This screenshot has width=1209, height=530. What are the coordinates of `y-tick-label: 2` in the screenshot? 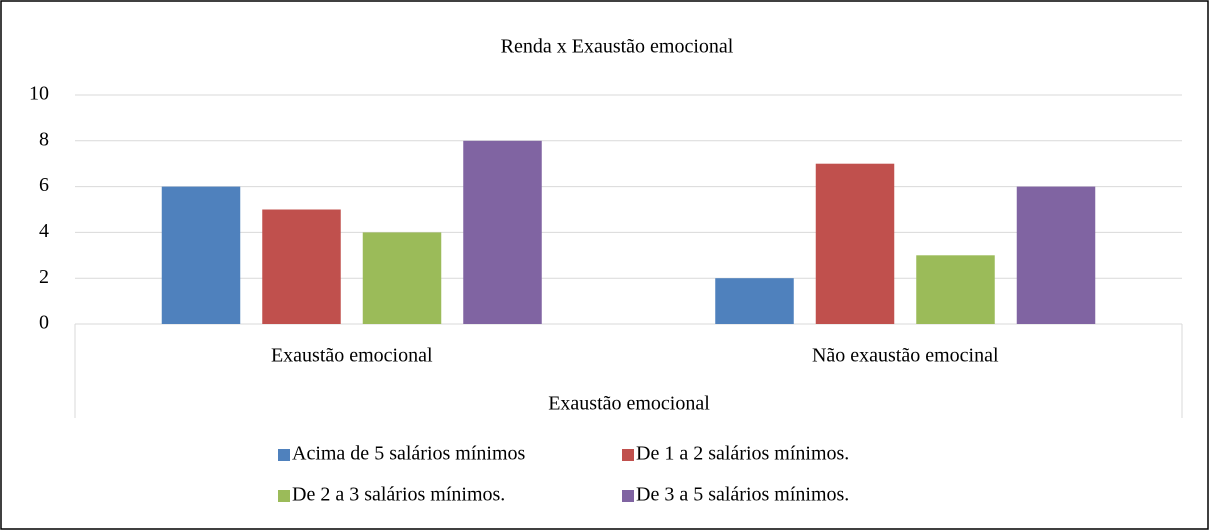 It's located at (44, 277).